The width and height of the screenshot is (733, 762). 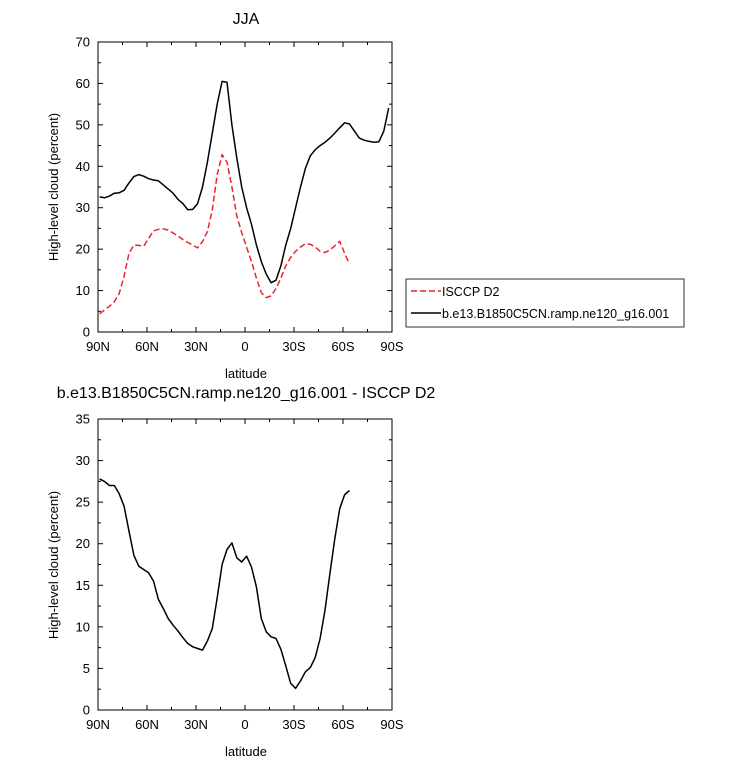 I want to click on bottom-x-tick-label: 90N, so click(x=98, y=724).